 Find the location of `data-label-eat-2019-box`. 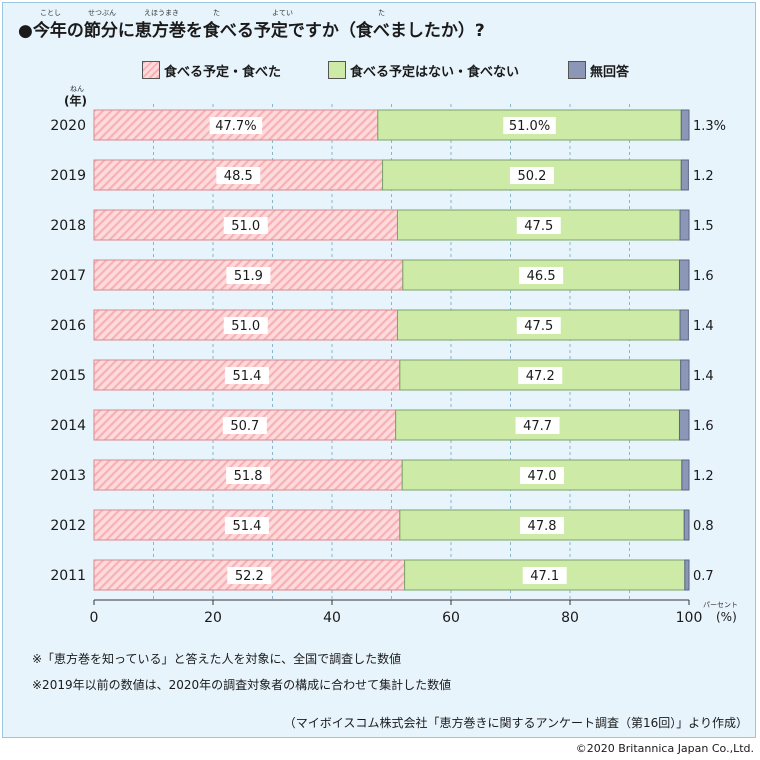

data-label-eat-2019-box is located at coordinates (238, 175).